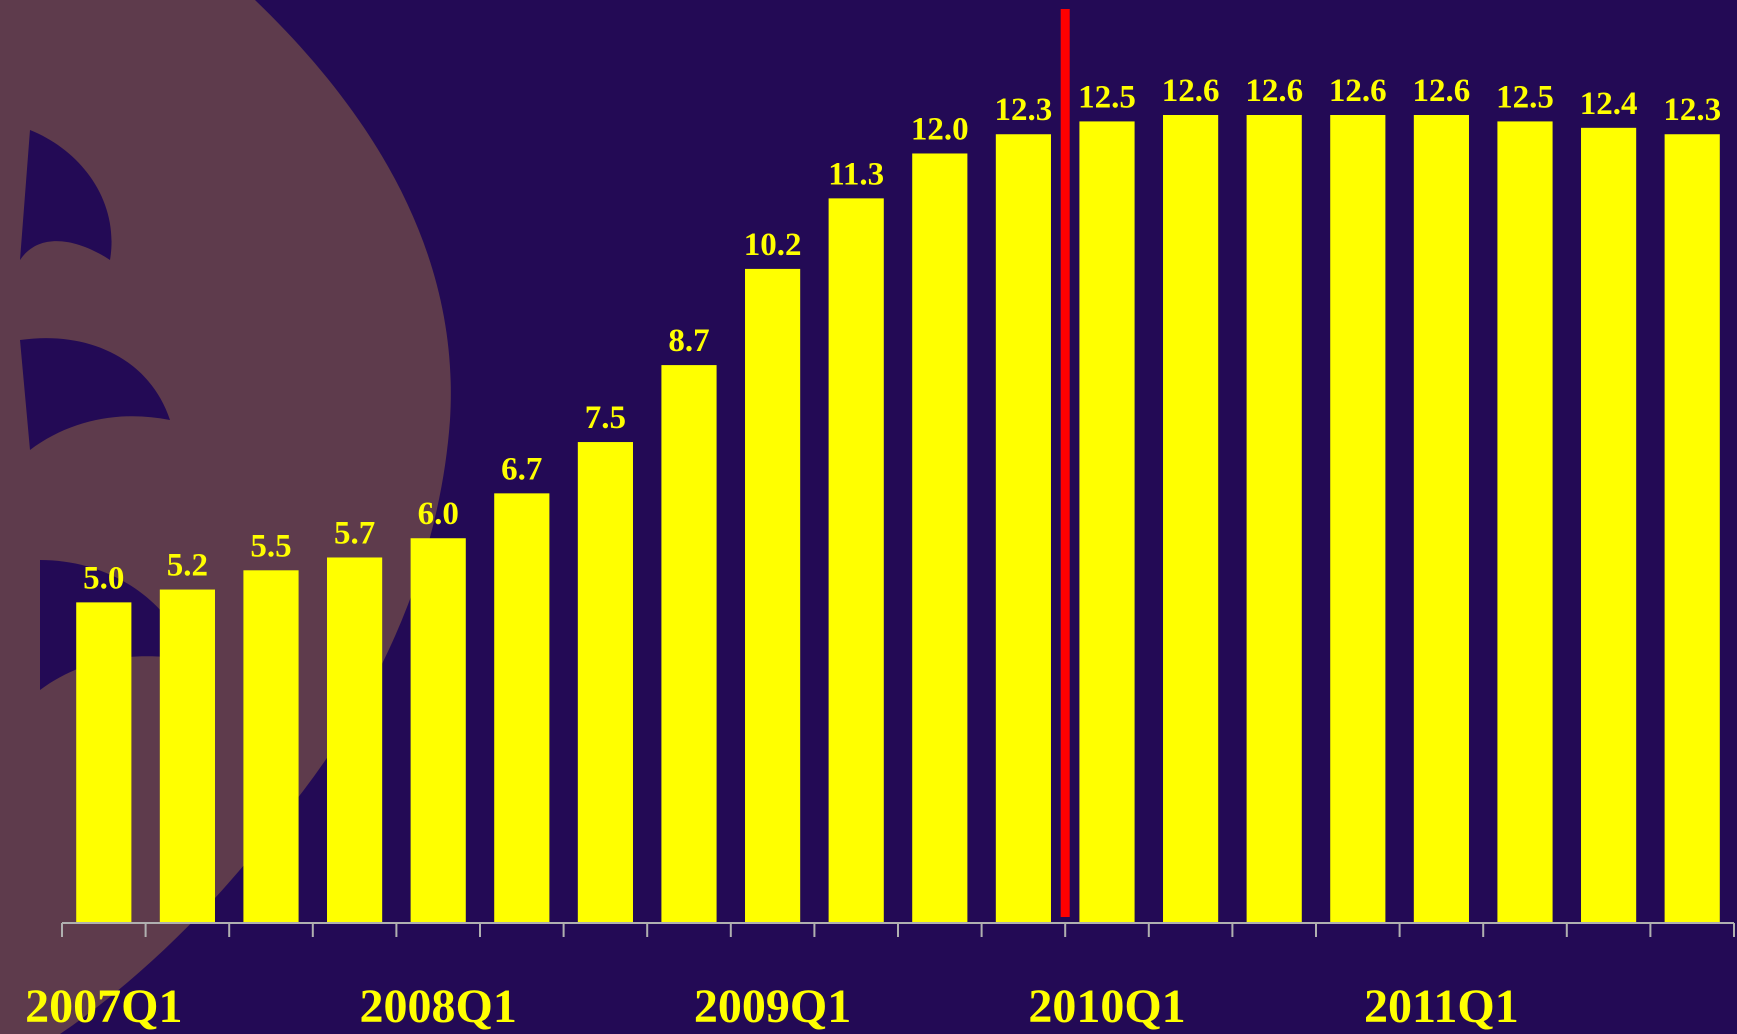 Image resolution: width=1737 pixels, height=1034 pixels. What do you see at coordinates (605, 418) in the screenshot?
I see `value-label: 7.5` at bounding box center [605, 418].